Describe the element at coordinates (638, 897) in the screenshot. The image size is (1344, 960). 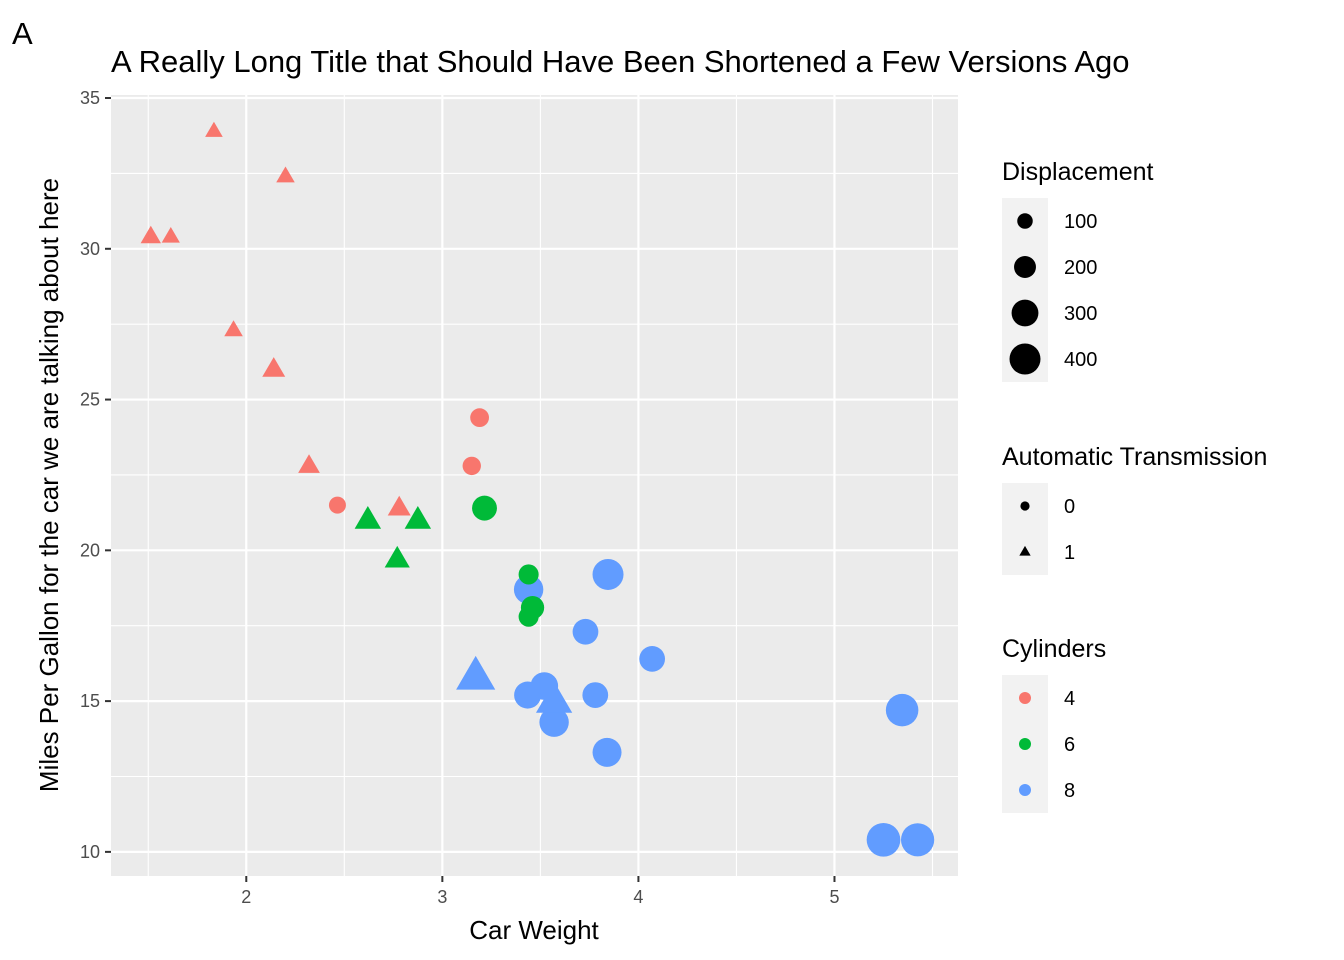
I see `x-tick-label: 4` at that location.